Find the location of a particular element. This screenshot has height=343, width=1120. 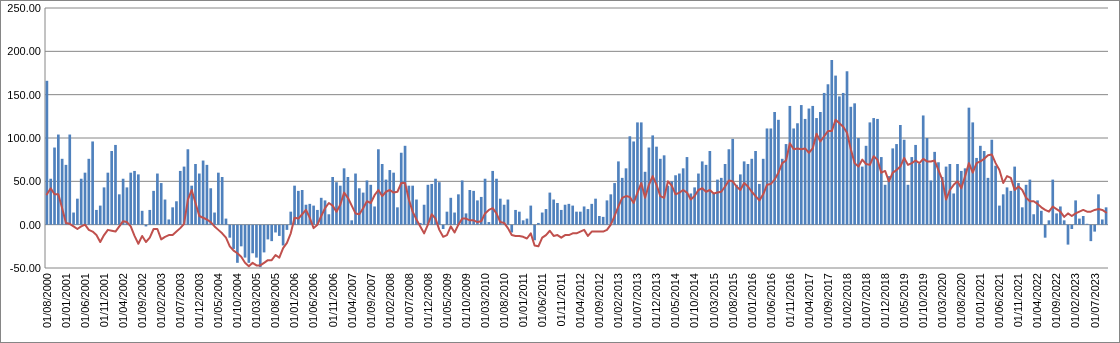

x-tick-label: 01/08/2005 is located at coordinates (275, 301).